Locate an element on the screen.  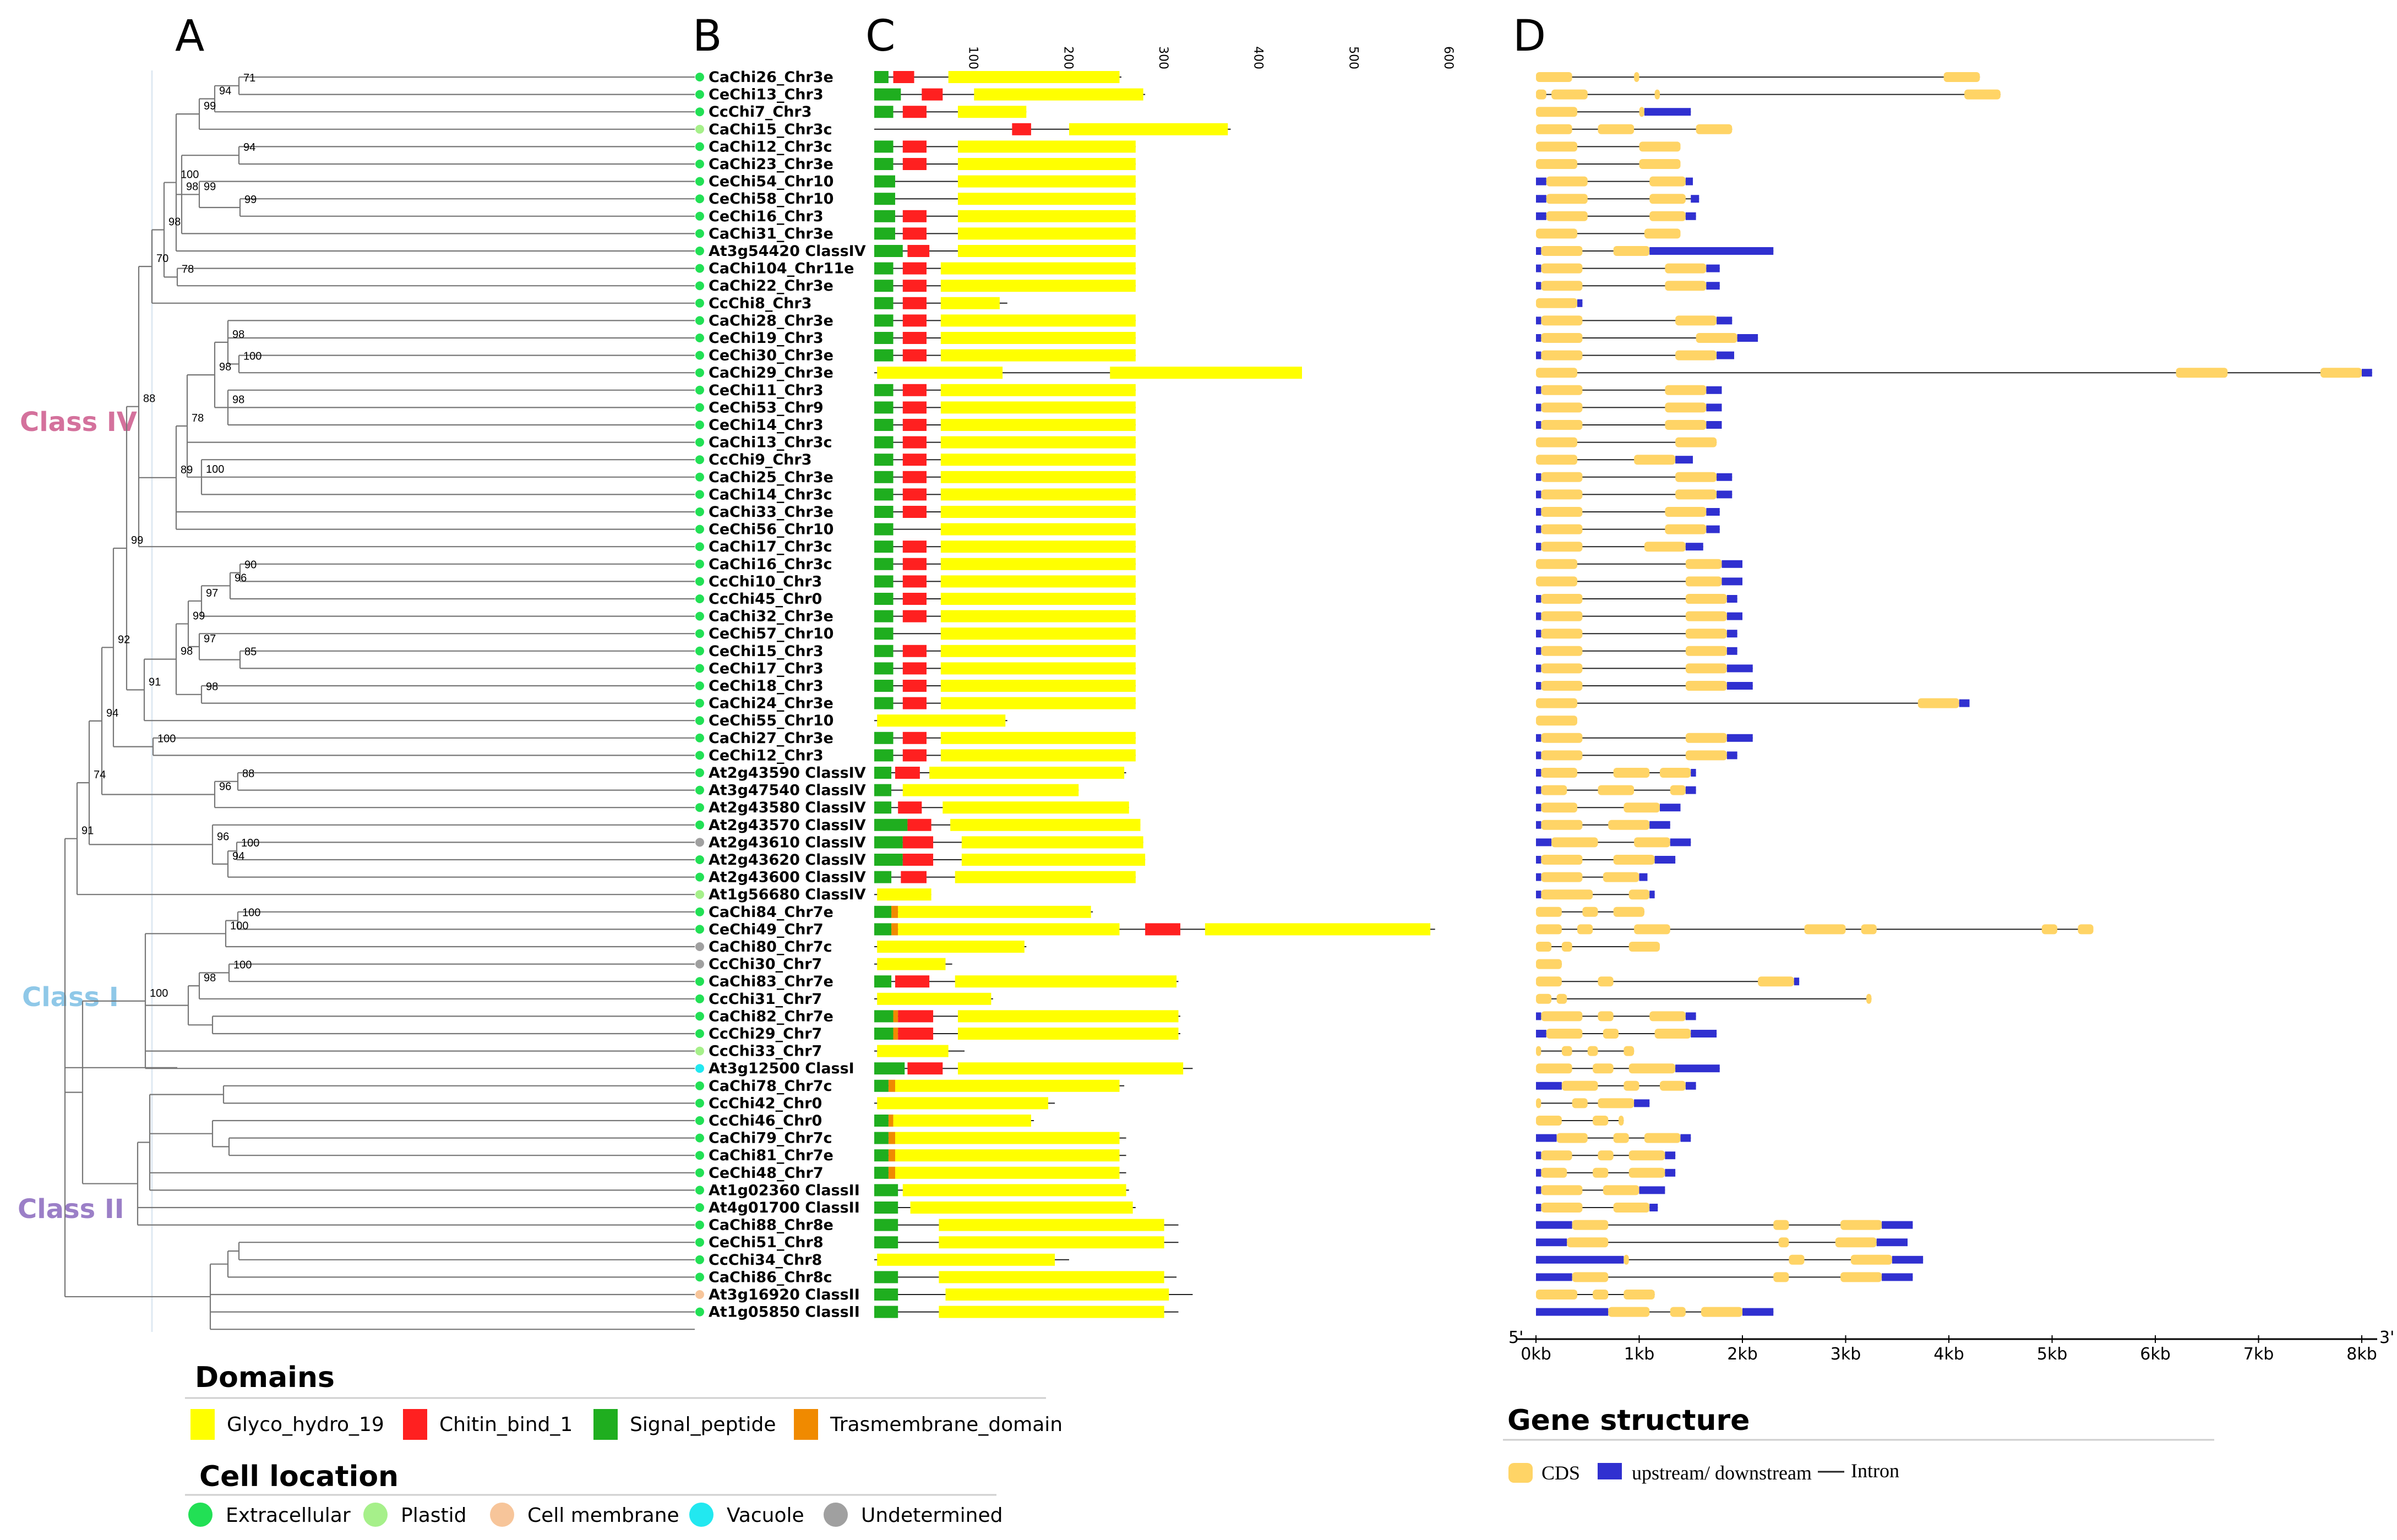
gene-label: CeChi51_Chr8 is located at coordinates (766, 1243).